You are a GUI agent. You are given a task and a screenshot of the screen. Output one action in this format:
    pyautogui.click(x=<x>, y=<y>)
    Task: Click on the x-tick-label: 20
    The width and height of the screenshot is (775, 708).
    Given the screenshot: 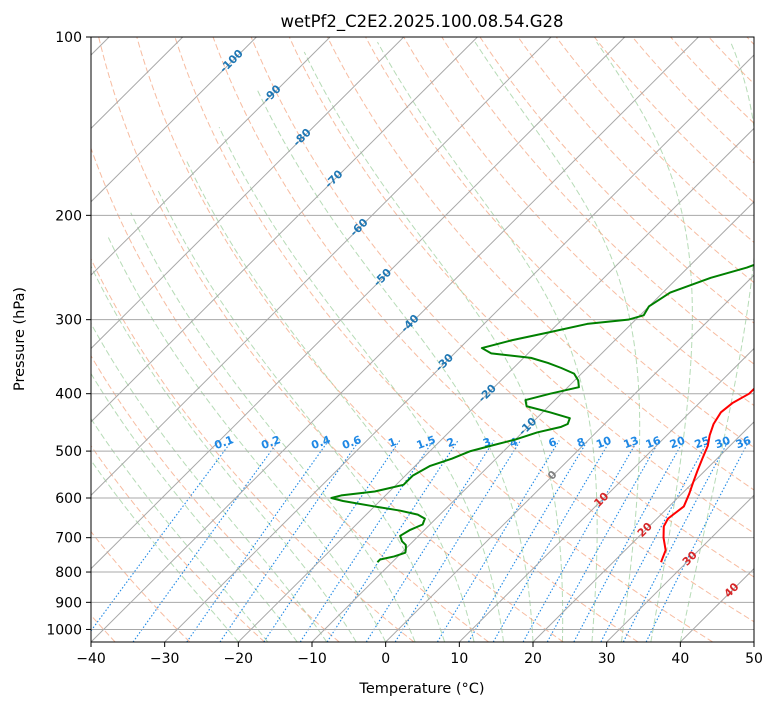 What is the action you would take?
    pyautogui.click(x=533, y=659)
    